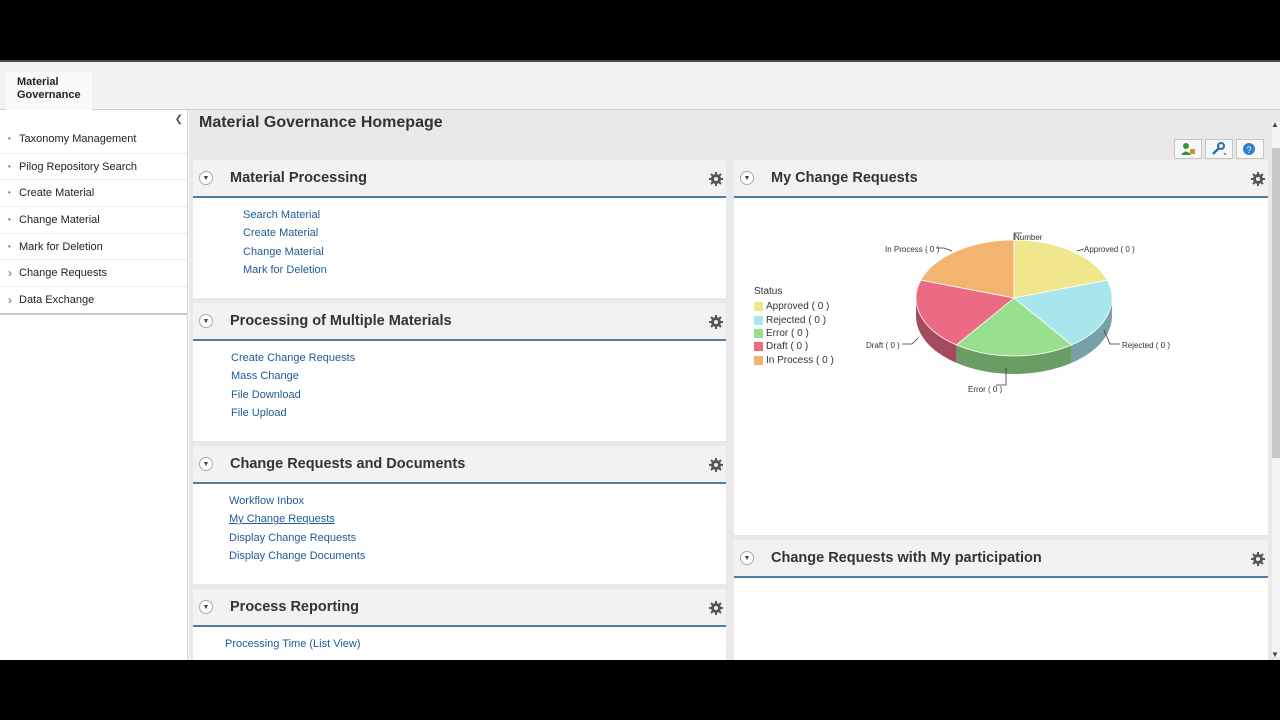 Image resolution: width=1280 pixels, height=720 pixels. I want to click on toolbar: ?, so click(1219, 149).